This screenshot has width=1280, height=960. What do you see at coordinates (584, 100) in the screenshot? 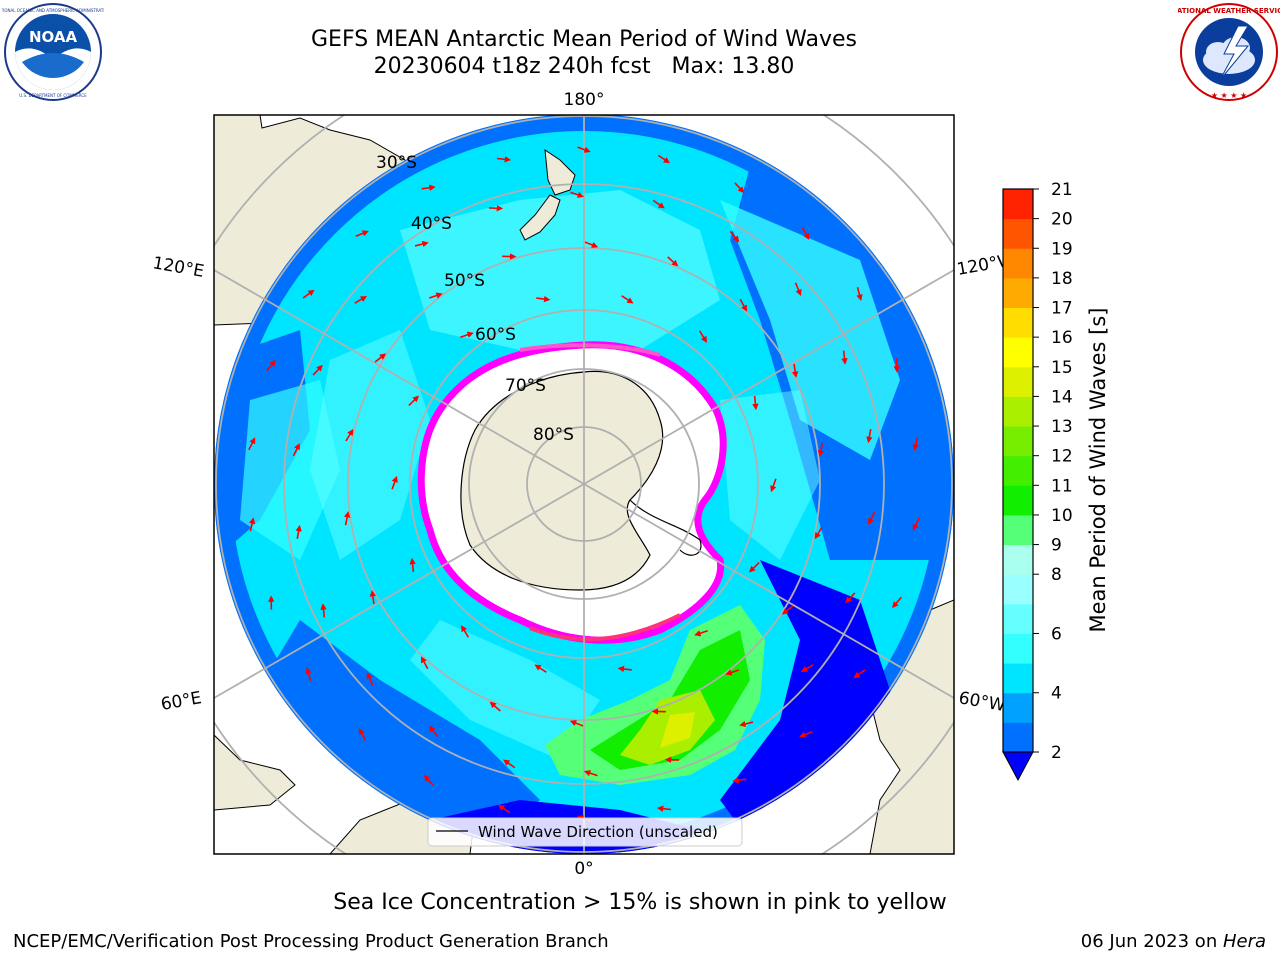
I see `lon-label-180: 180°` at bounding box center [584, 100].